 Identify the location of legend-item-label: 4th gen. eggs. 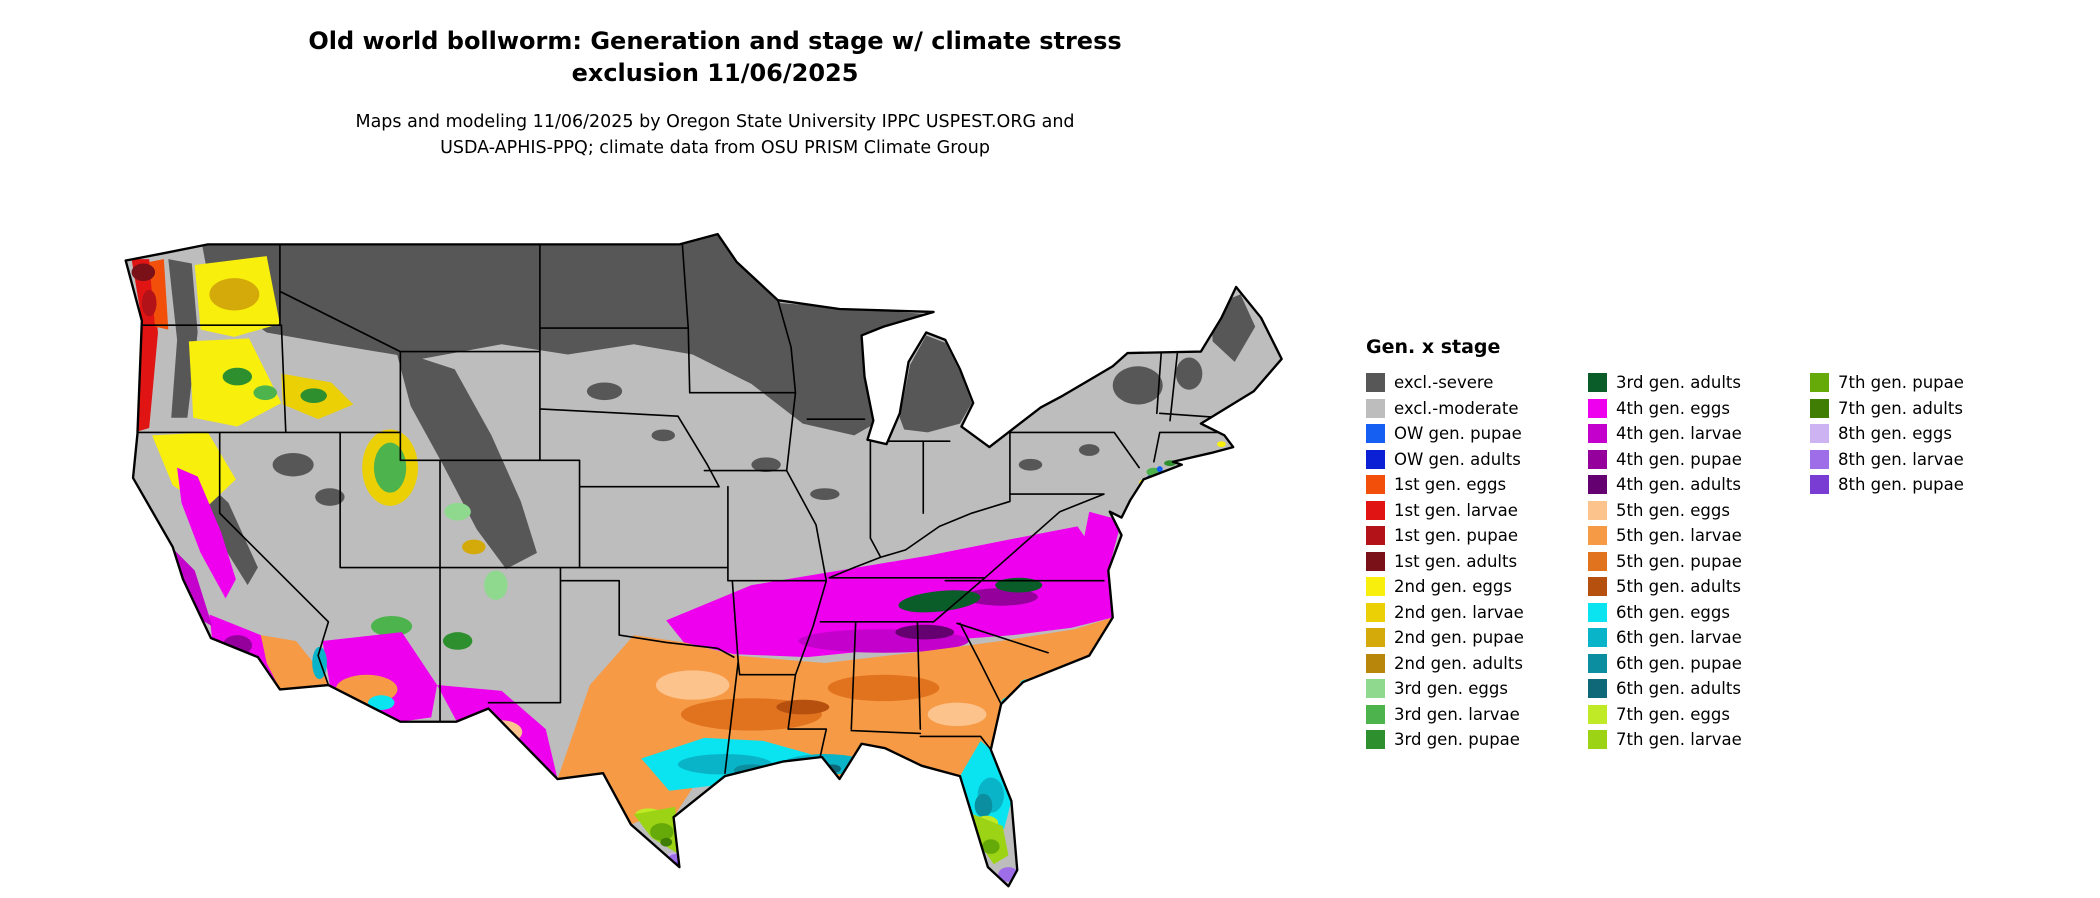
(1673, 408).